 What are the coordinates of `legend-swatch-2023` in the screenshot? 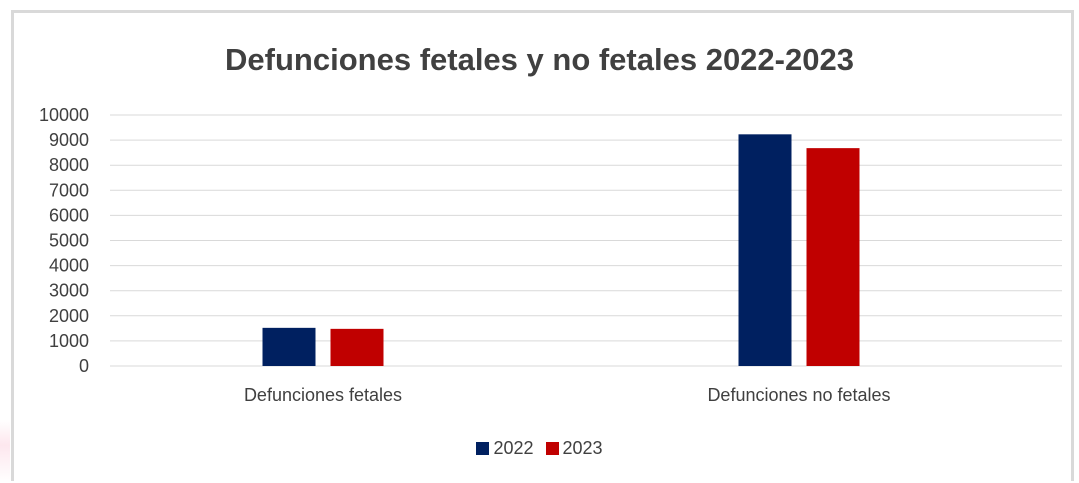 It's located at (552, 448).